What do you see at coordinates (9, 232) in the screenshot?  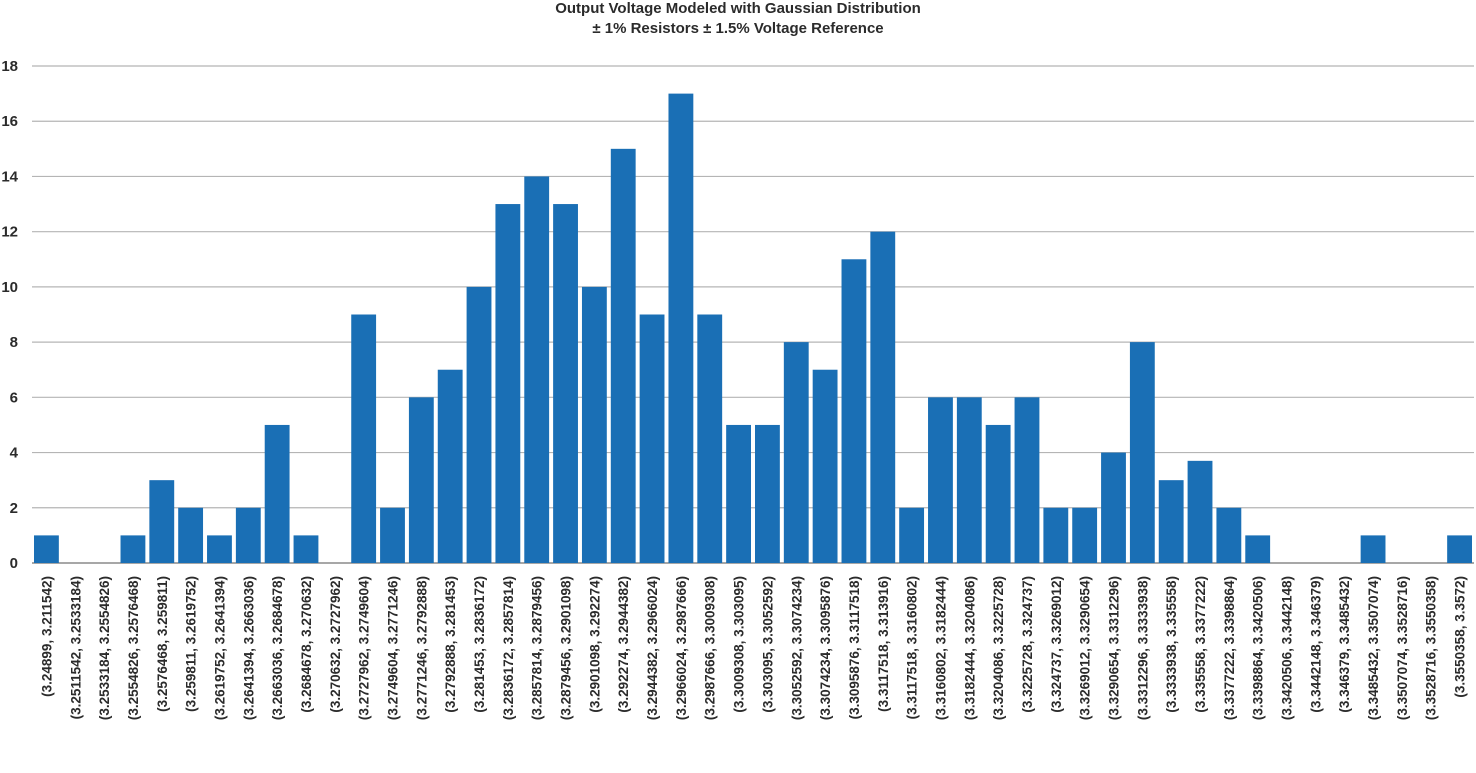 I see `y-tick-label: 12` at bounding box center [9, 232].